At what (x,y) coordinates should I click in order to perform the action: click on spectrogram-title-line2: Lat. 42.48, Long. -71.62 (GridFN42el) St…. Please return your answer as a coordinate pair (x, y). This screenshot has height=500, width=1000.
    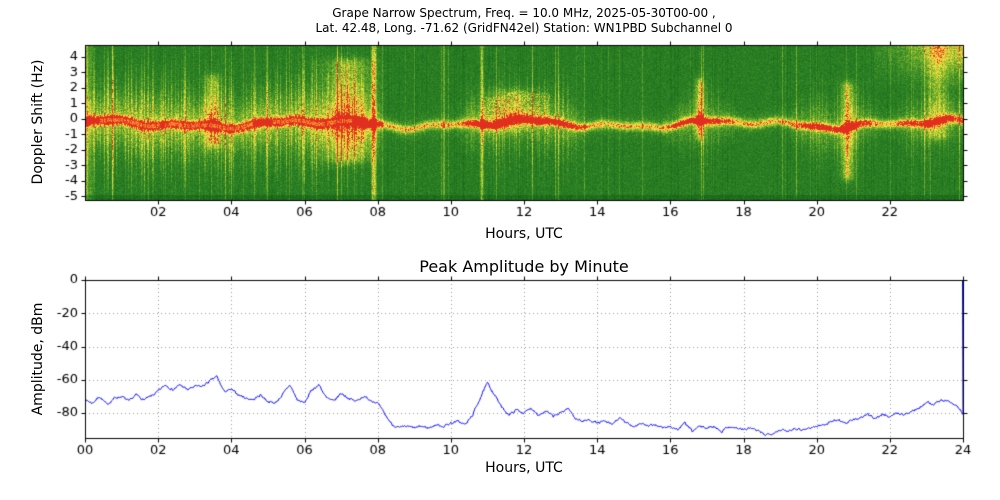
    Looking at the image, I should click on (524, 28).